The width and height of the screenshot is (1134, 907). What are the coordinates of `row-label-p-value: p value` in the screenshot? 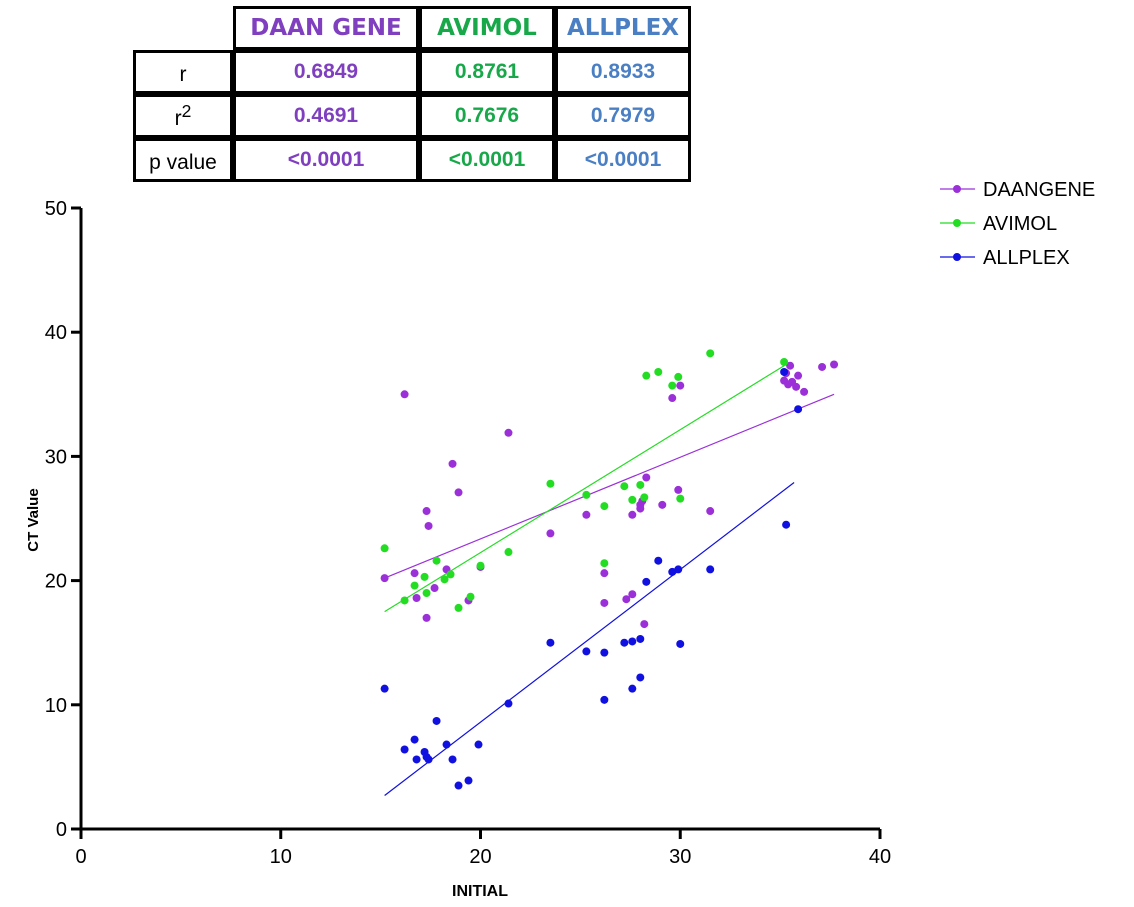 It's located at (183, 160).